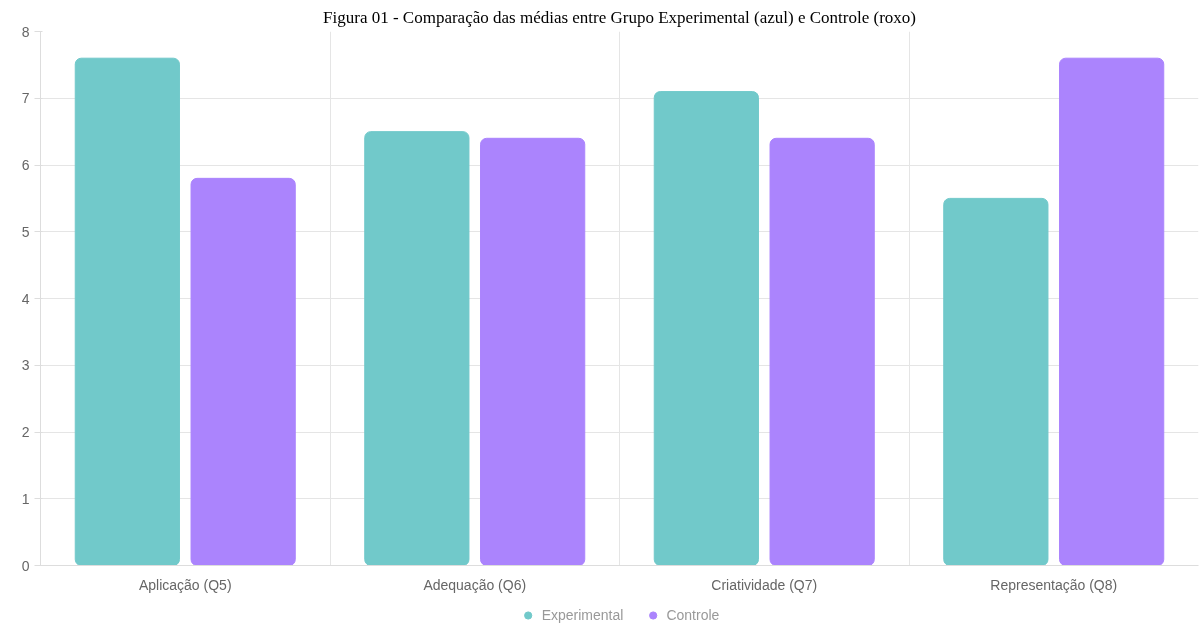 The height and width of the screenshot is (641, 1203). What do you see at coordinates (25, 98) in the screenshot?
I see `y-tick-label: 7` at bounding box center [25, 98].